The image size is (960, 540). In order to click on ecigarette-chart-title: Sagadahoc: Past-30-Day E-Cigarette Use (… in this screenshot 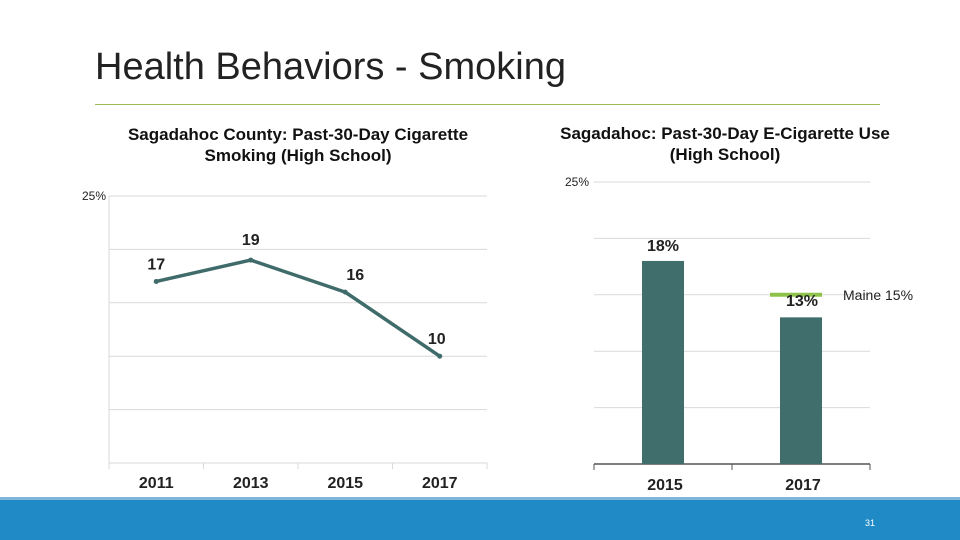, I will do `click(725, 144)`.